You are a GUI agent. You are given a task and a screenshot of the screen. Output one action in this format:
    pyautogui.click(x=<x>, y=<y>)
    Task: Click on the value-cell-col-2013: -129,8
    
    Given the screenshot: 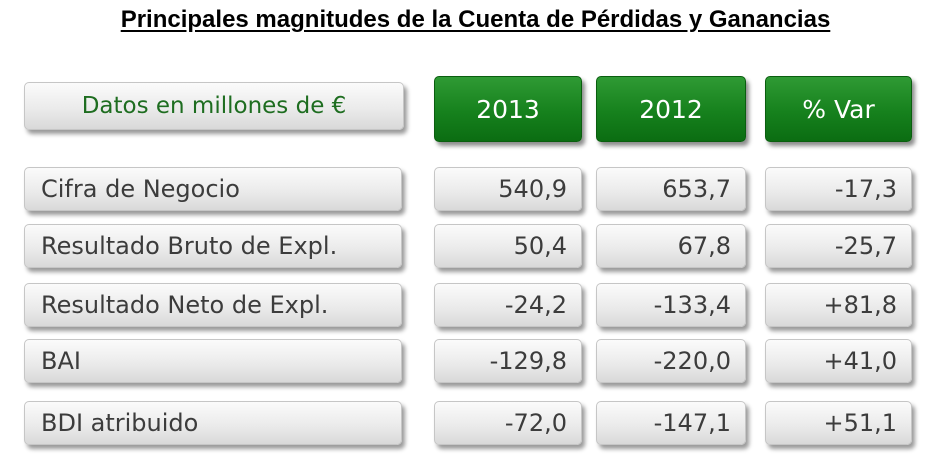 What is the action you would take?
    pyautogui.click(x=508, y=361)
    